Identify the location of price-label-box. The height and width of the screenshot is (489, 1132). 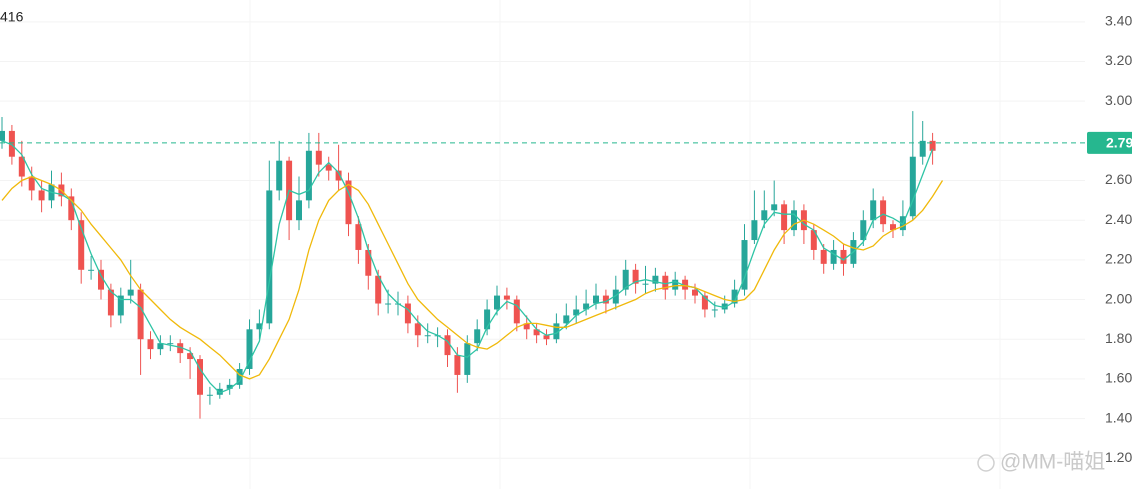
(1109, 142).